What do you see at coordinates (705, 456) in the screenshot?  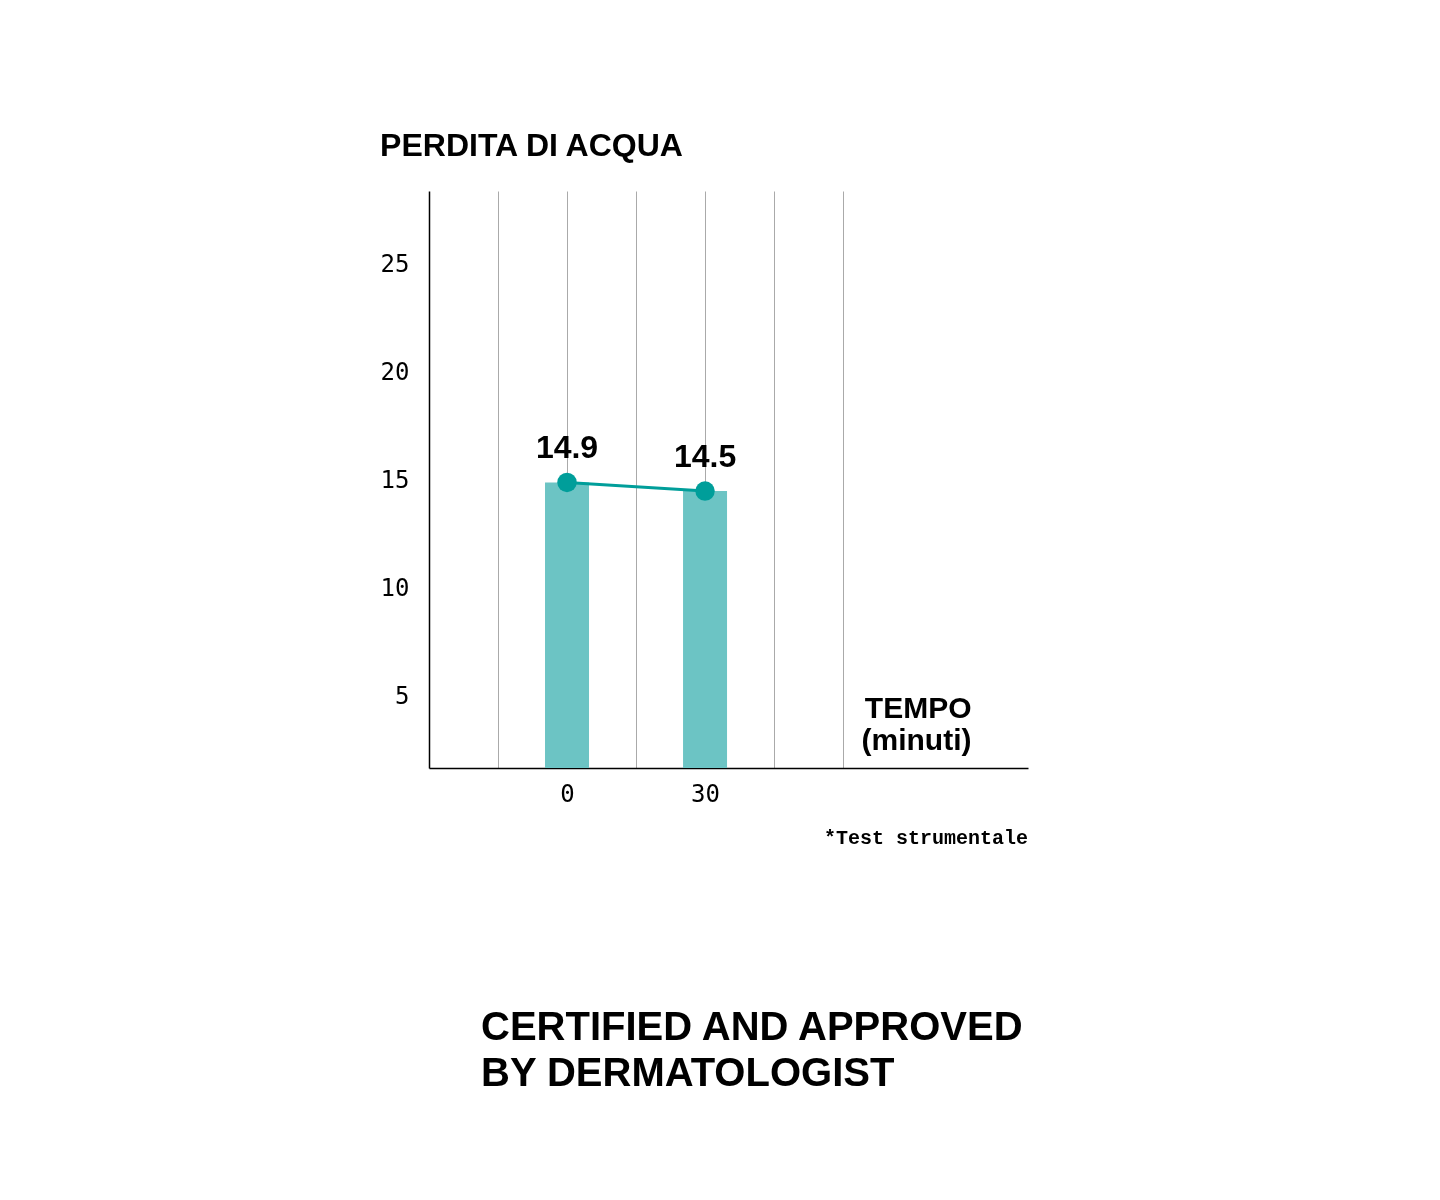 I see `data-label: 14.5` at bounding box center [705, 456].